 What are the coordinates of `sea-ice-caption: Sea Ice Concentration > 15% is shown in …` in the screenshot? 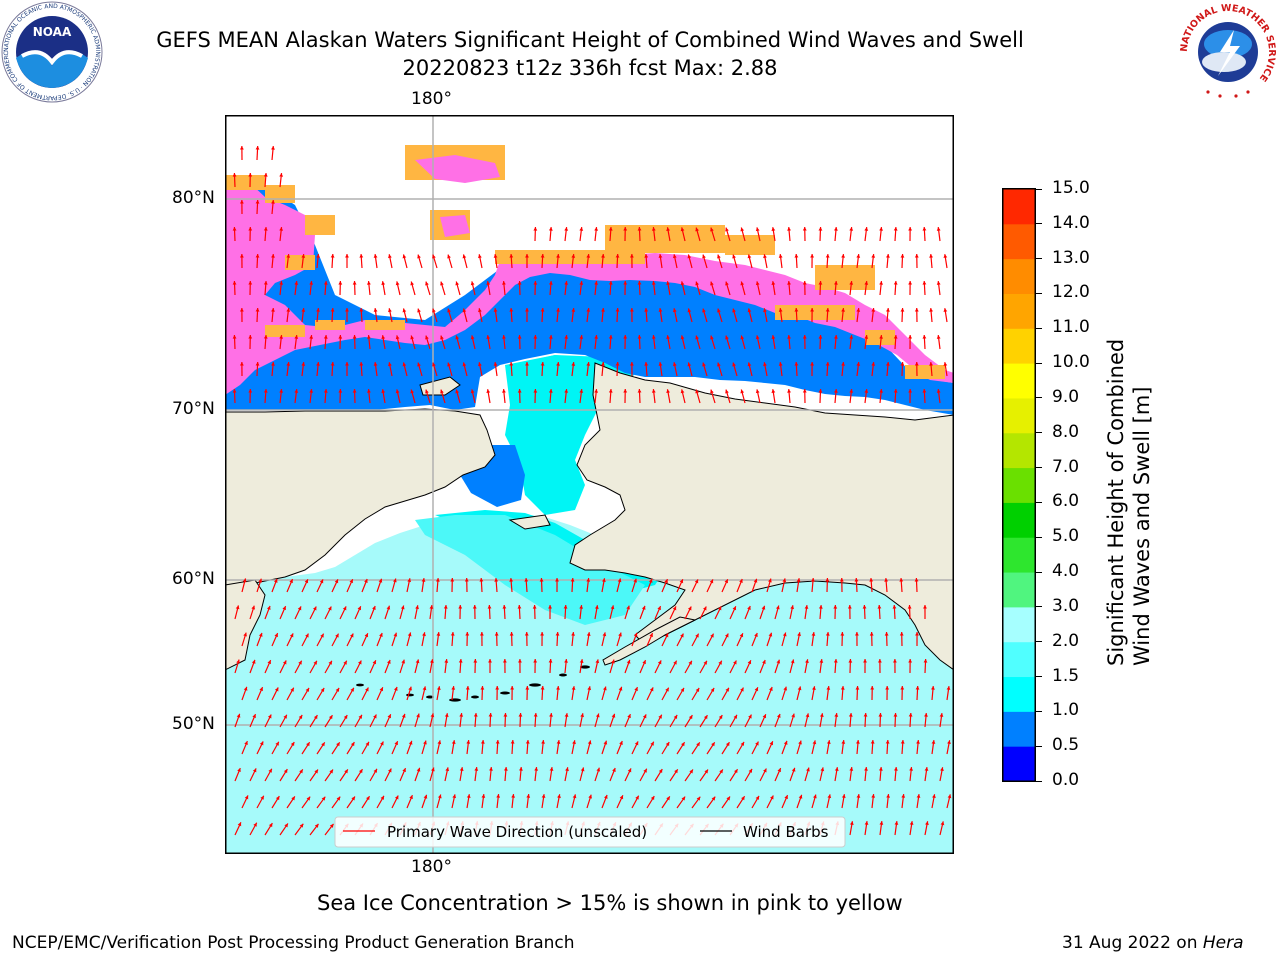 It's located at (610, 903).